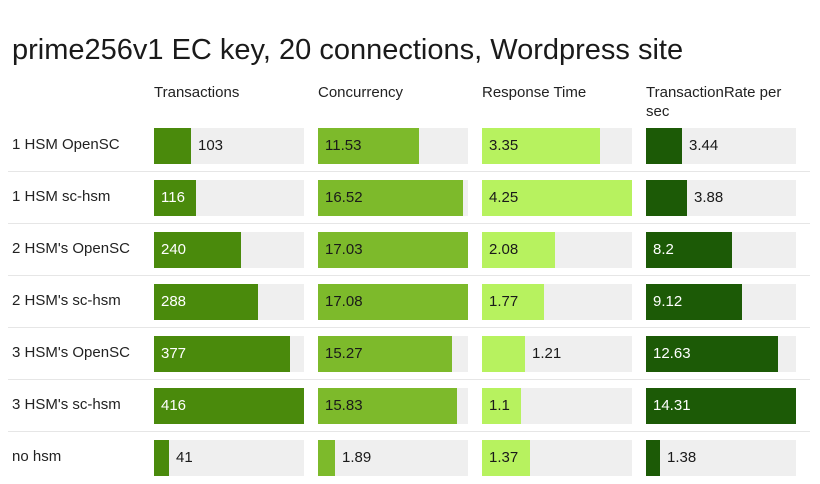  What do you see at coordinates (174, 353) in the screenshot?
I see `data-label: 377` at bounding box center [174, 353].